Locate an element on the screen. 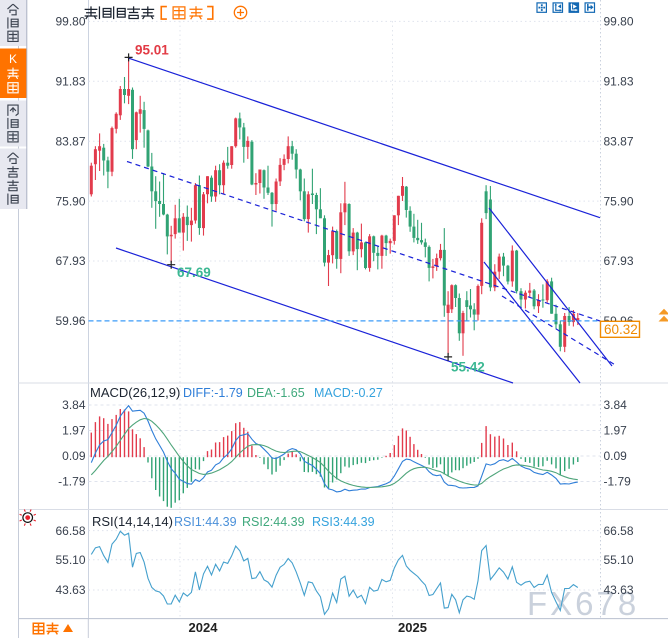 The image size is (668, 638). svg-text: RSI1:44.39 is located at coordinates (205, 522).